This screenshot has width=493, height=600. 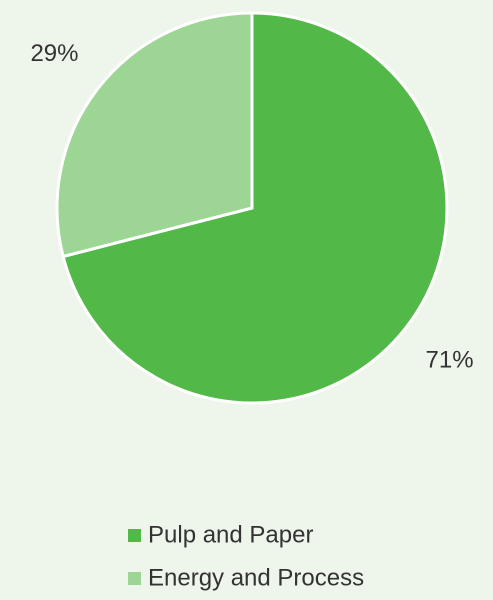 I want to click on data-label: 29%, so click(x=54, y=53).